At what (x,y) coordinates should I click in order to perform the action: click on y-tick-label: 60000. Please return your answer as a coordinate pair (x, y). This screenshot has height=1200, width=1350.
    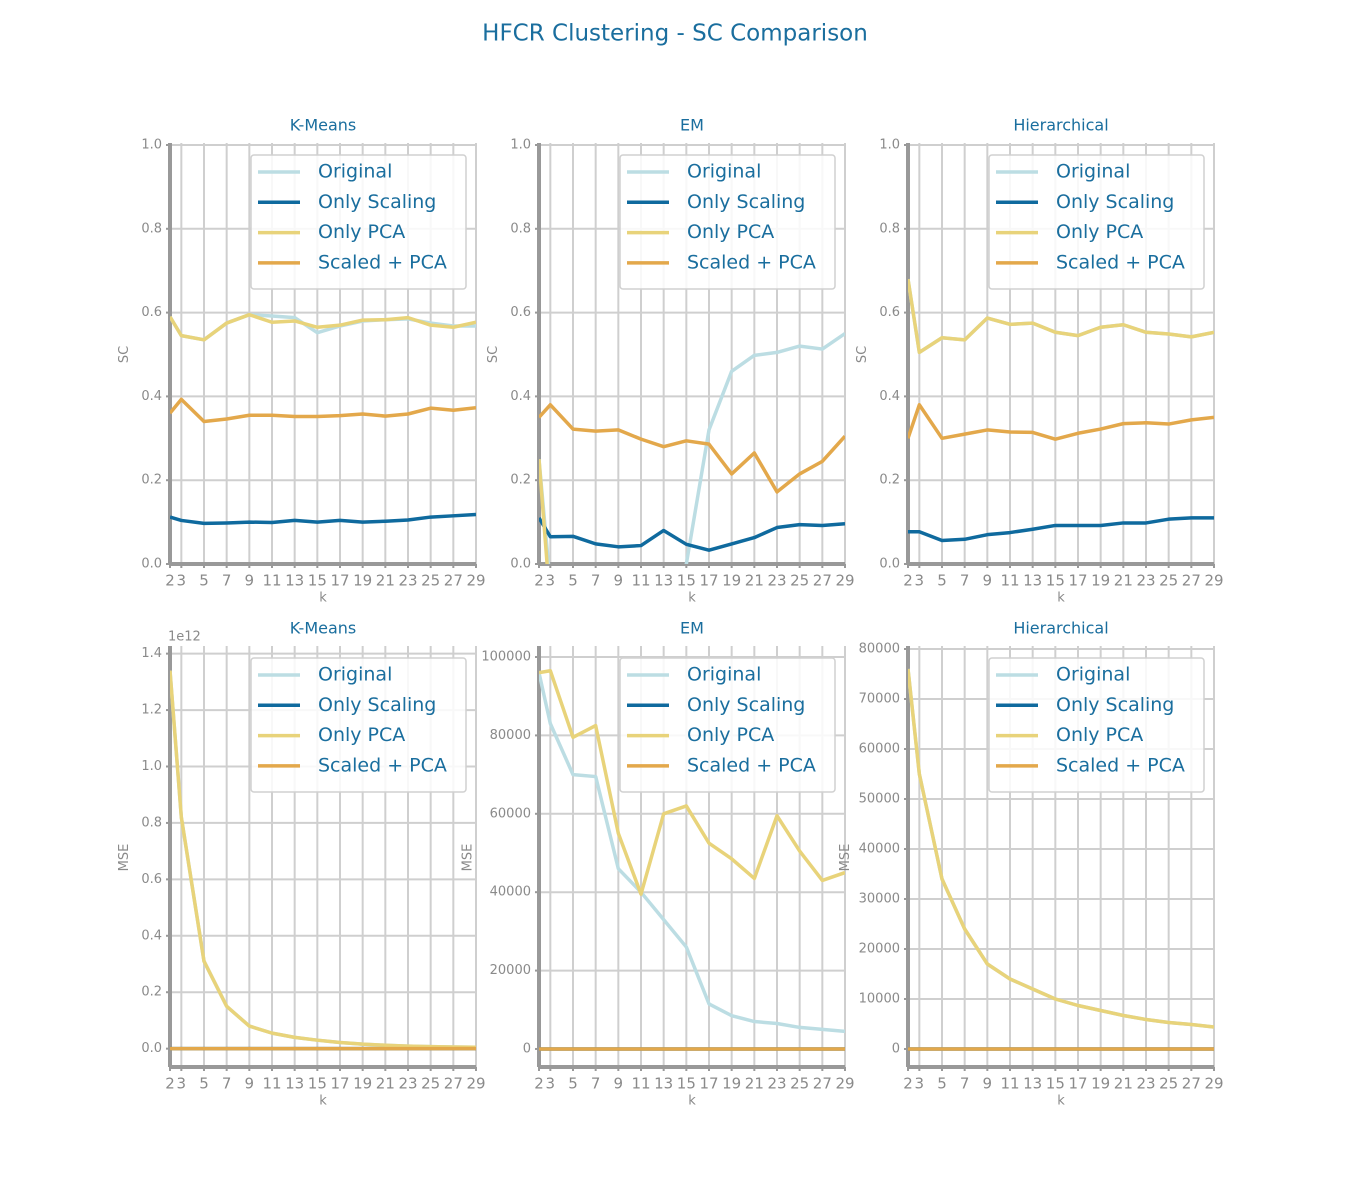
    Looking at the image, I should click on (510, 813).